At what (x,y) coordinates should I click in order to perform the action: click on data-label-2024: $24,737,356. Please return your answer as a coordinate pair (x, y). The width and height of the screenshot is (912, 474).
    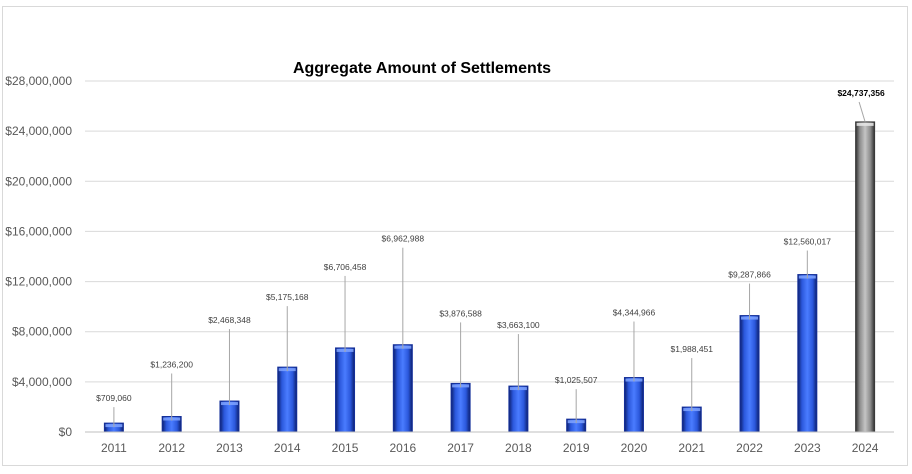
    Looking at the image, I should click on (861, 93).